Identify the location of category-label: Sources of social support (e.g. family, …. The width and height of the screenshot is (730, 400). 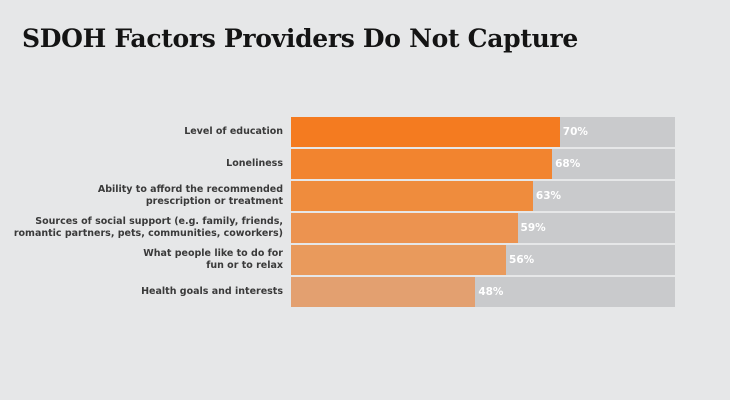
(141, 228).